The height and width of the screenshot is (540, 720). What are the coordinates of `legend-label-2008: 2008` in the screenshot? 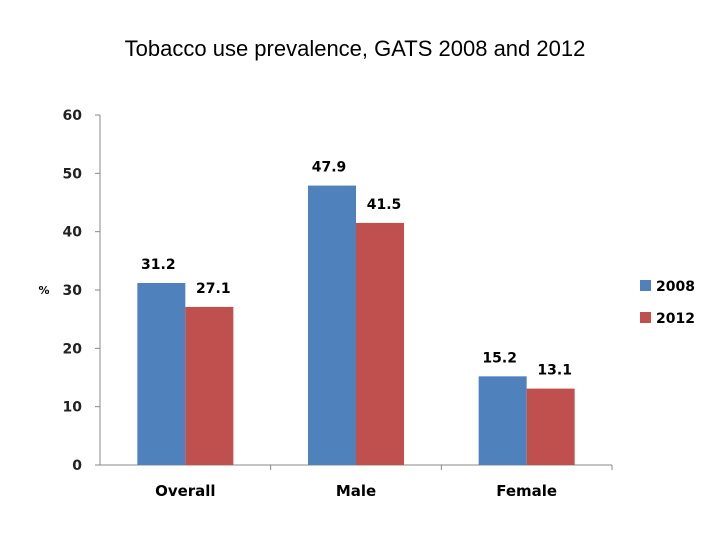 It's located at (675, 287).